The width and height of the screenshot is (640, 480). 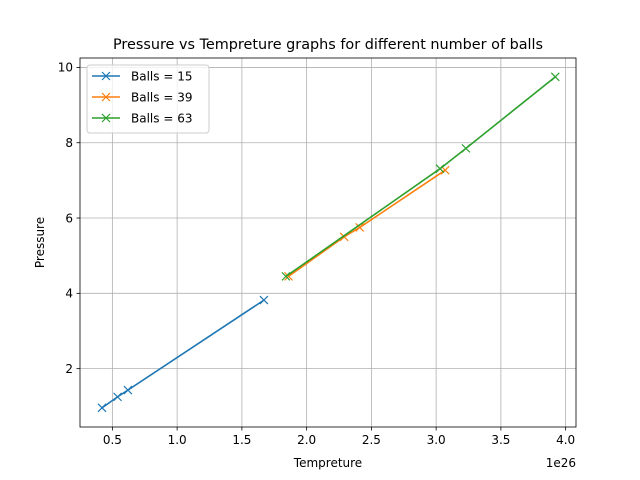 I want to click on y-tick-label: 2, so click(x=69, y=369).